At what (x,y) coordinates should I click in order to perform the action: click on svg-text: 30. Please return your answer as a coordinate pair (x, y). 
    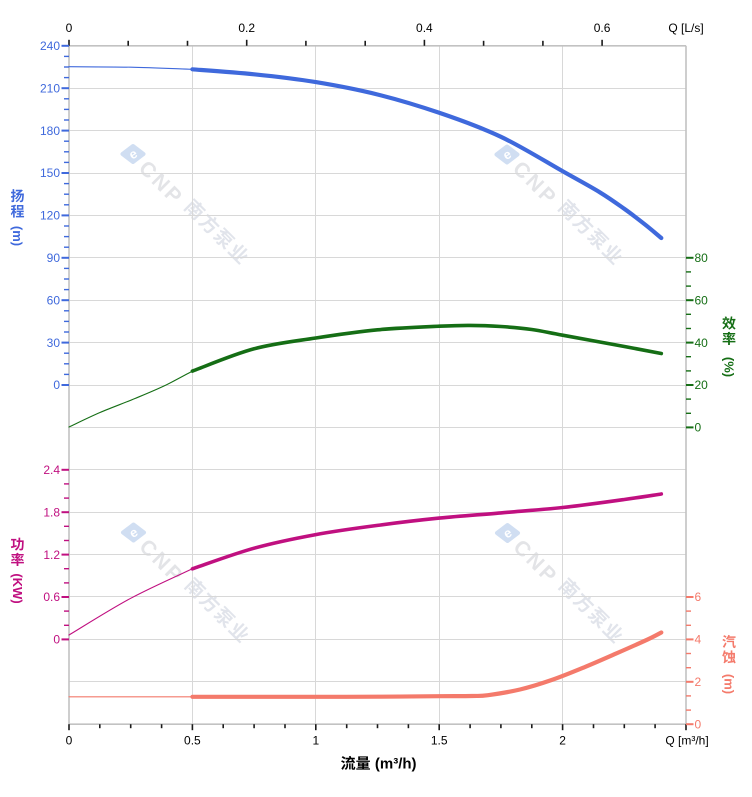
    Looking at the image, I should click on (54, 343).